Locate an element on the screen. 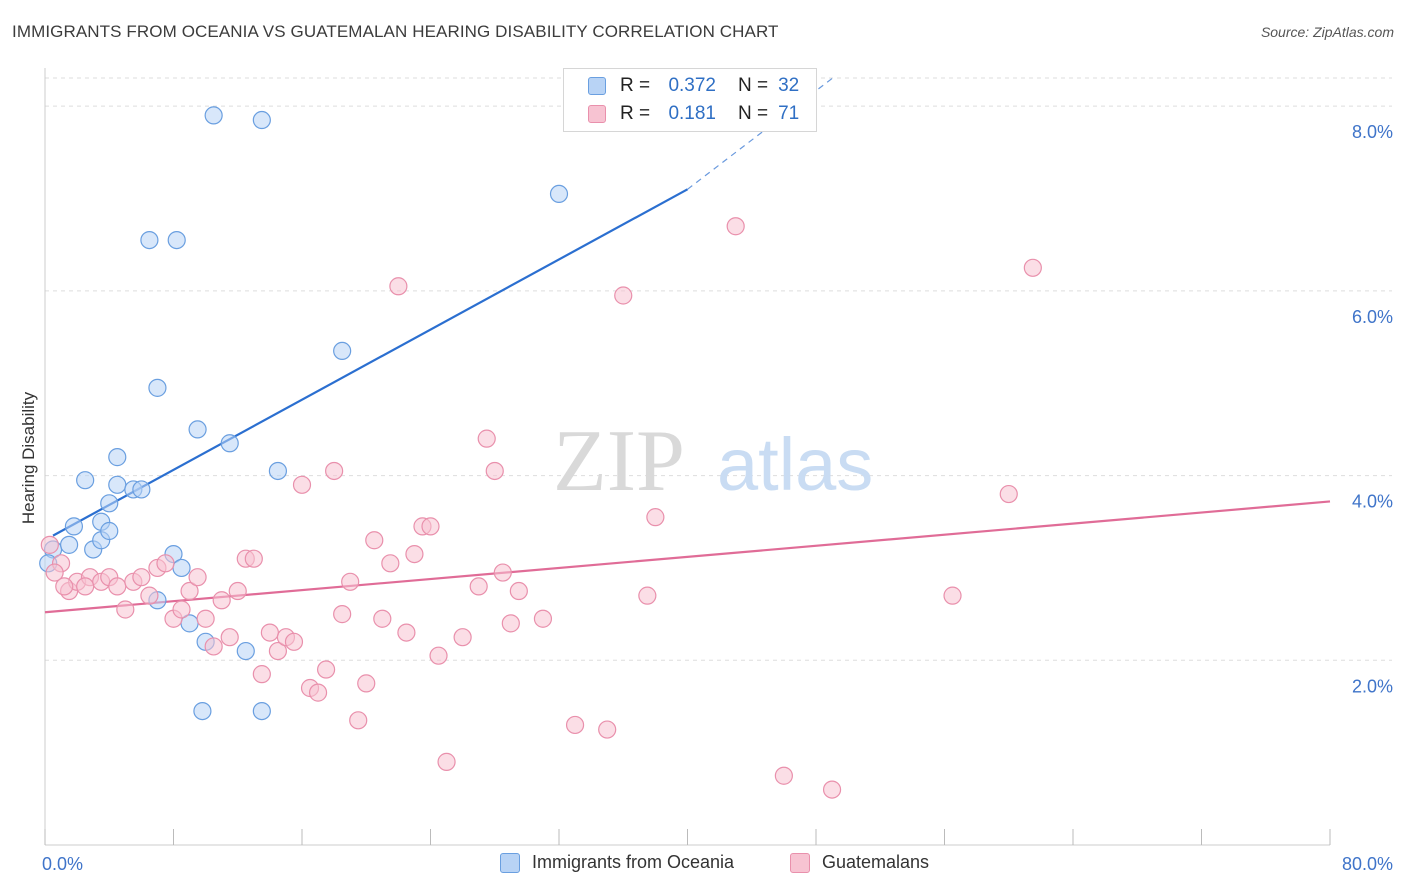 The image size is (1406, 892). legend-row-guatemalans: R = 0.181 N = 71 is located at coordinates (693, 114).